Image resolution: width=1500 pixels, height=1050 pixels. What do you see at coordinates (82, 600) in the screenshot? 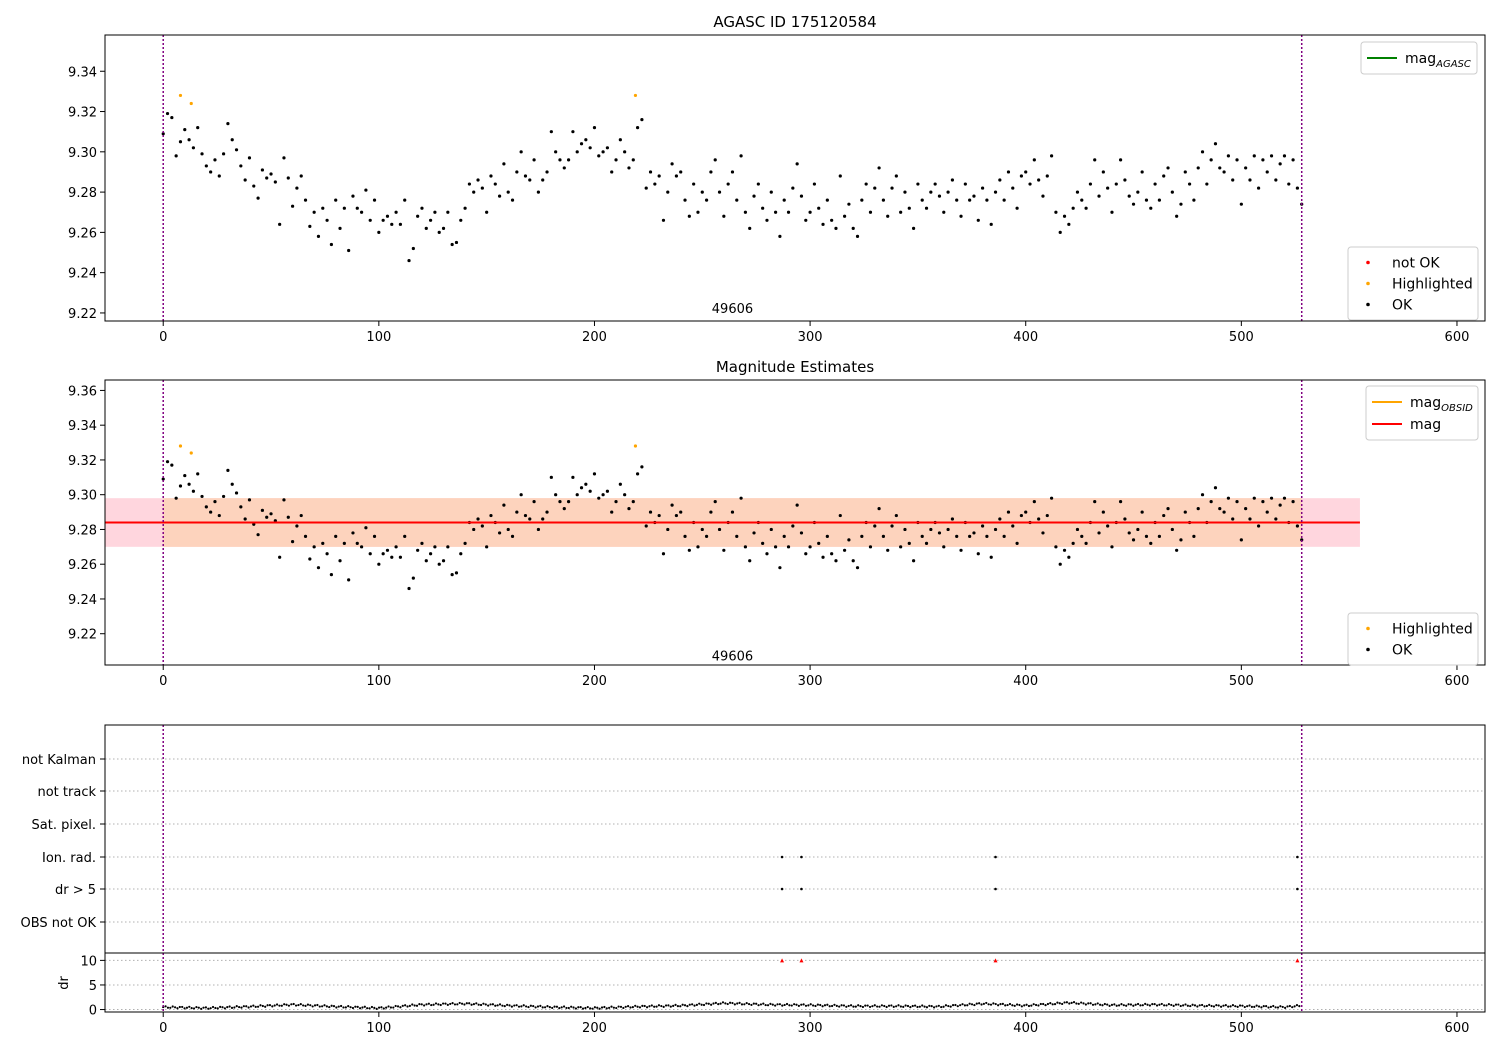
I see `p2-ytick-label: 9.24` at bounding box center [82, 600].